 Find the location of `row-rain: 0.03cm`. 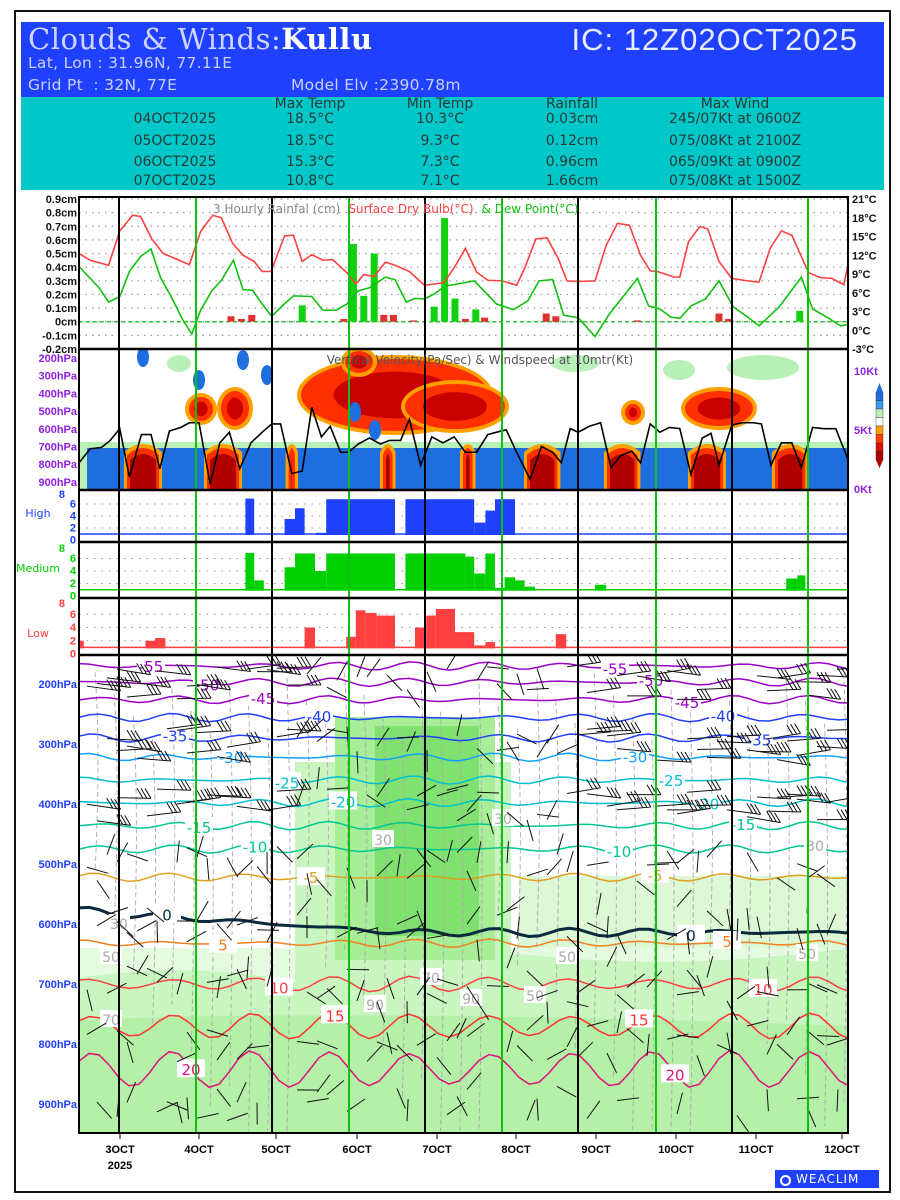

row-rain: 0.03cm is located at coordinates (572, 119).